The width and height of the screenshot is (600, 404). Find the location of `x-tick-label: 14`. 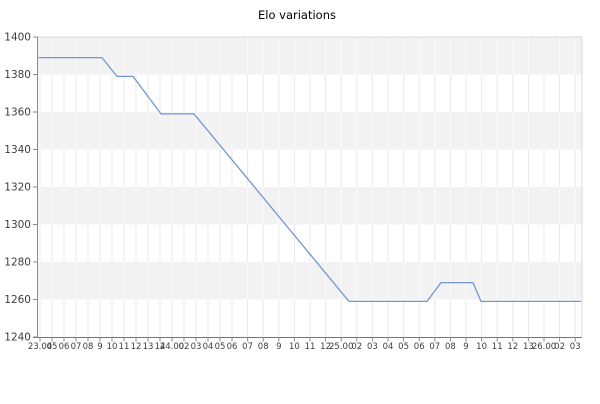

x-tick-label: 14 is located at coordinates (160, 347).